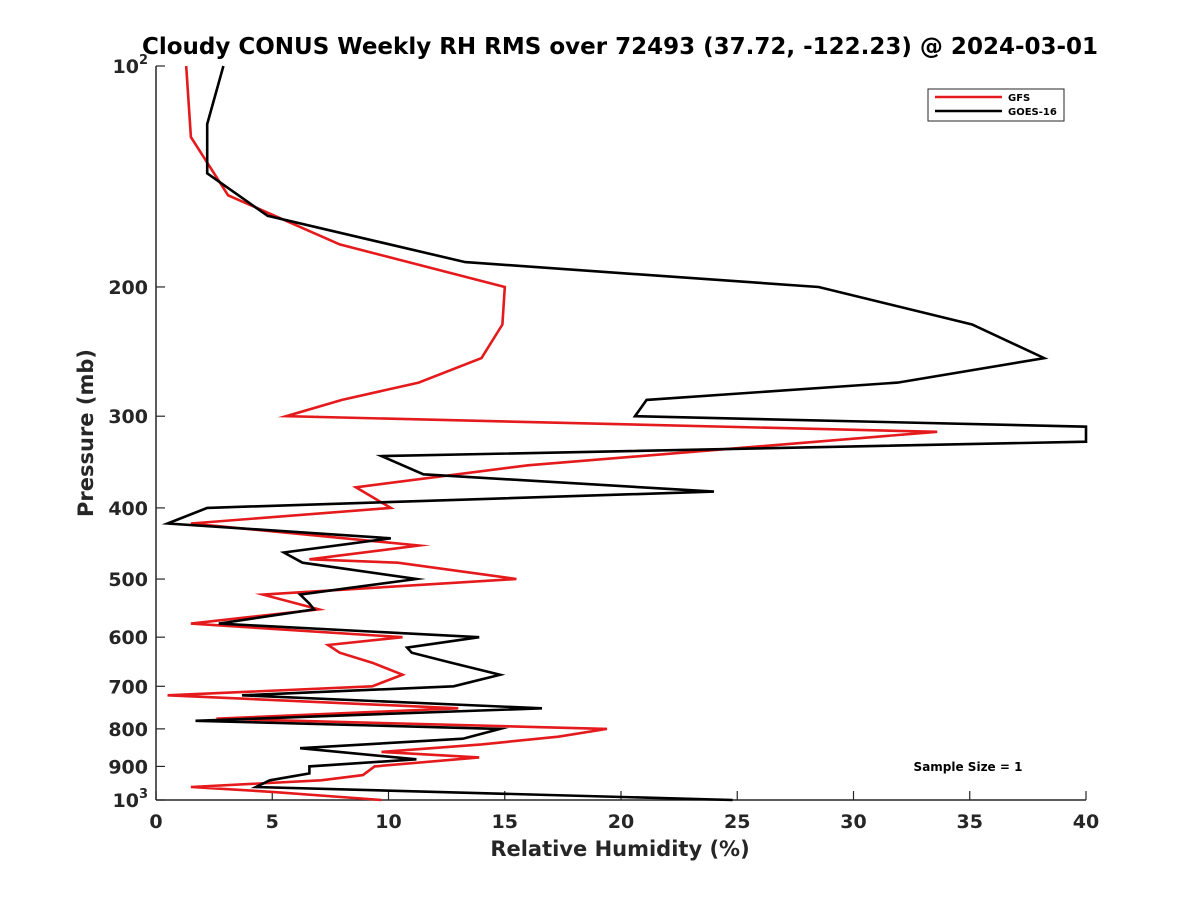 The height and width of the screenshot is (900, 1200). I want to click on sample-size-annotation: Sample Size = 1, so click(968, 767).